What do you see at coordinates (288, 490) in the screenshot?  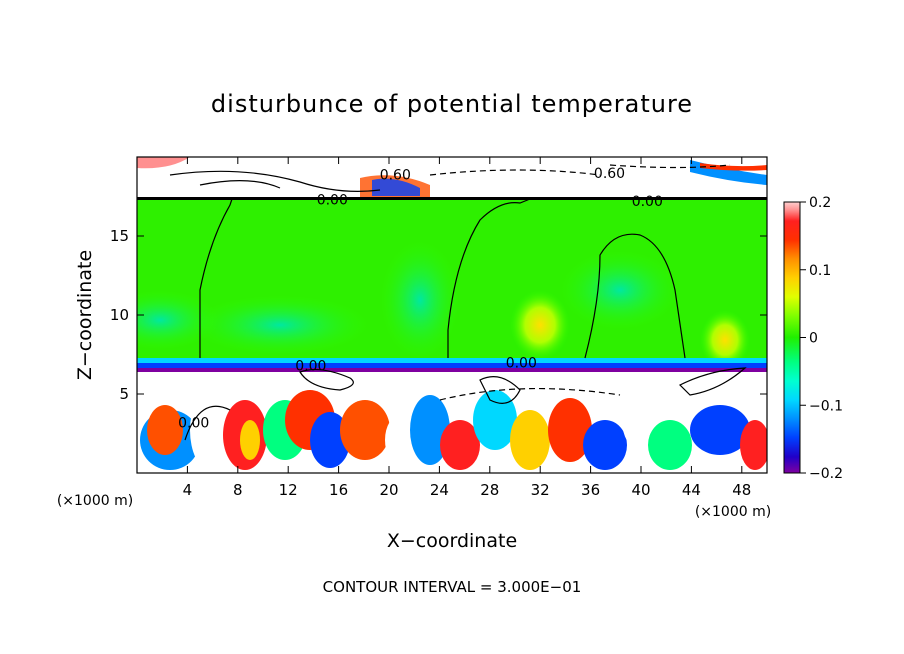 I see `x-tick-label: 12` at bounding box center [288, 490].